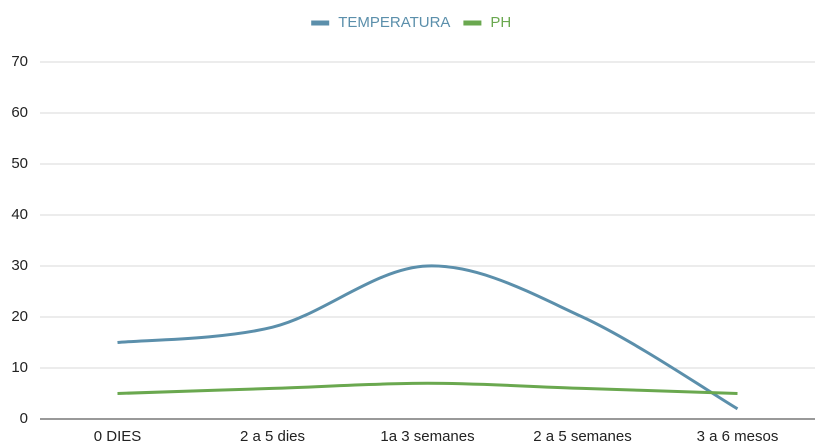  I want to click on y-tick-label: 0, so click(24, 418).